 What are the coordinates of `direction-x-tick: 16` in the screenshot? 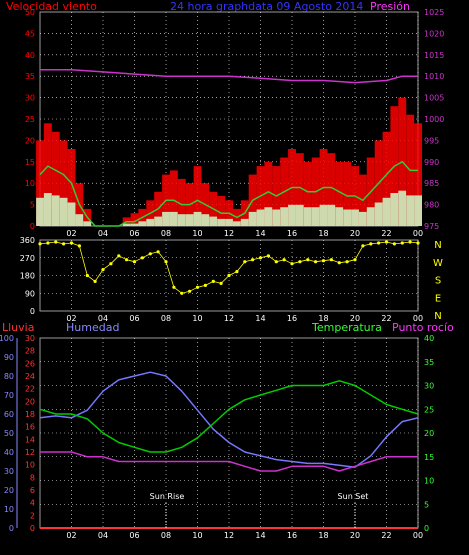 It's located at (292, 318).